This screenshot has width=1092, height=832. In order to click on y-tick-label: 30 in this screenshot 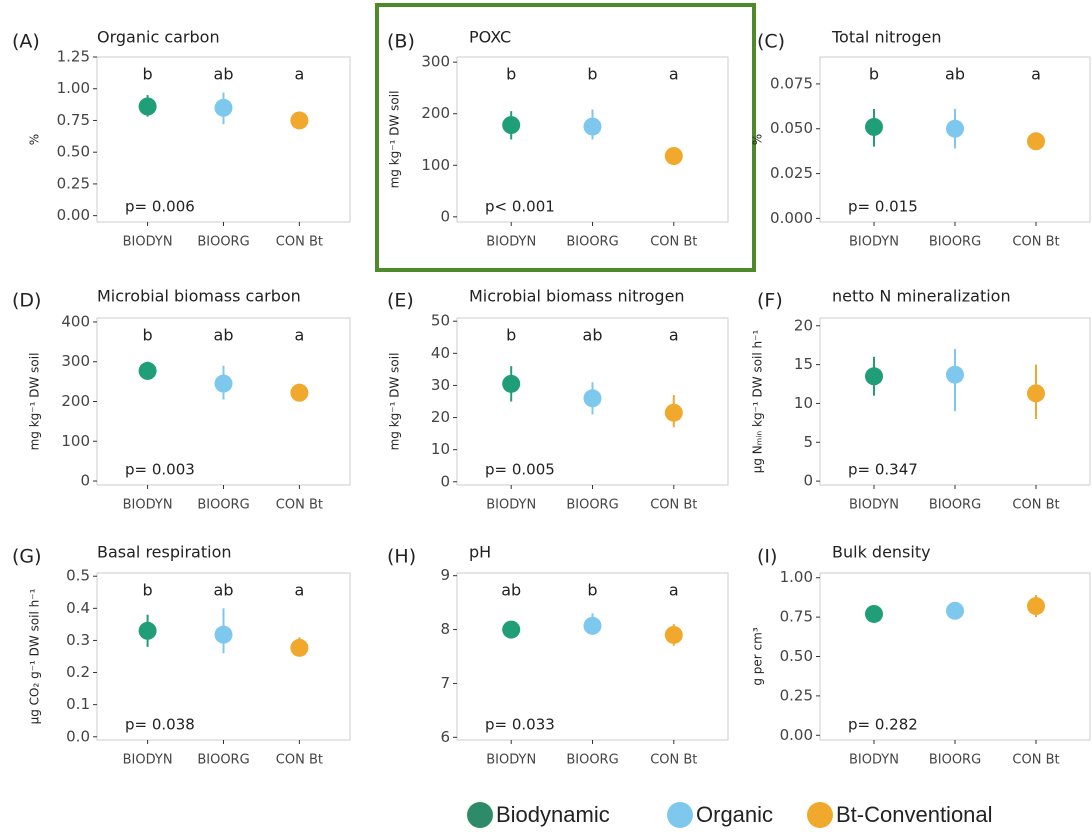, I will do `click(440, 385)`.